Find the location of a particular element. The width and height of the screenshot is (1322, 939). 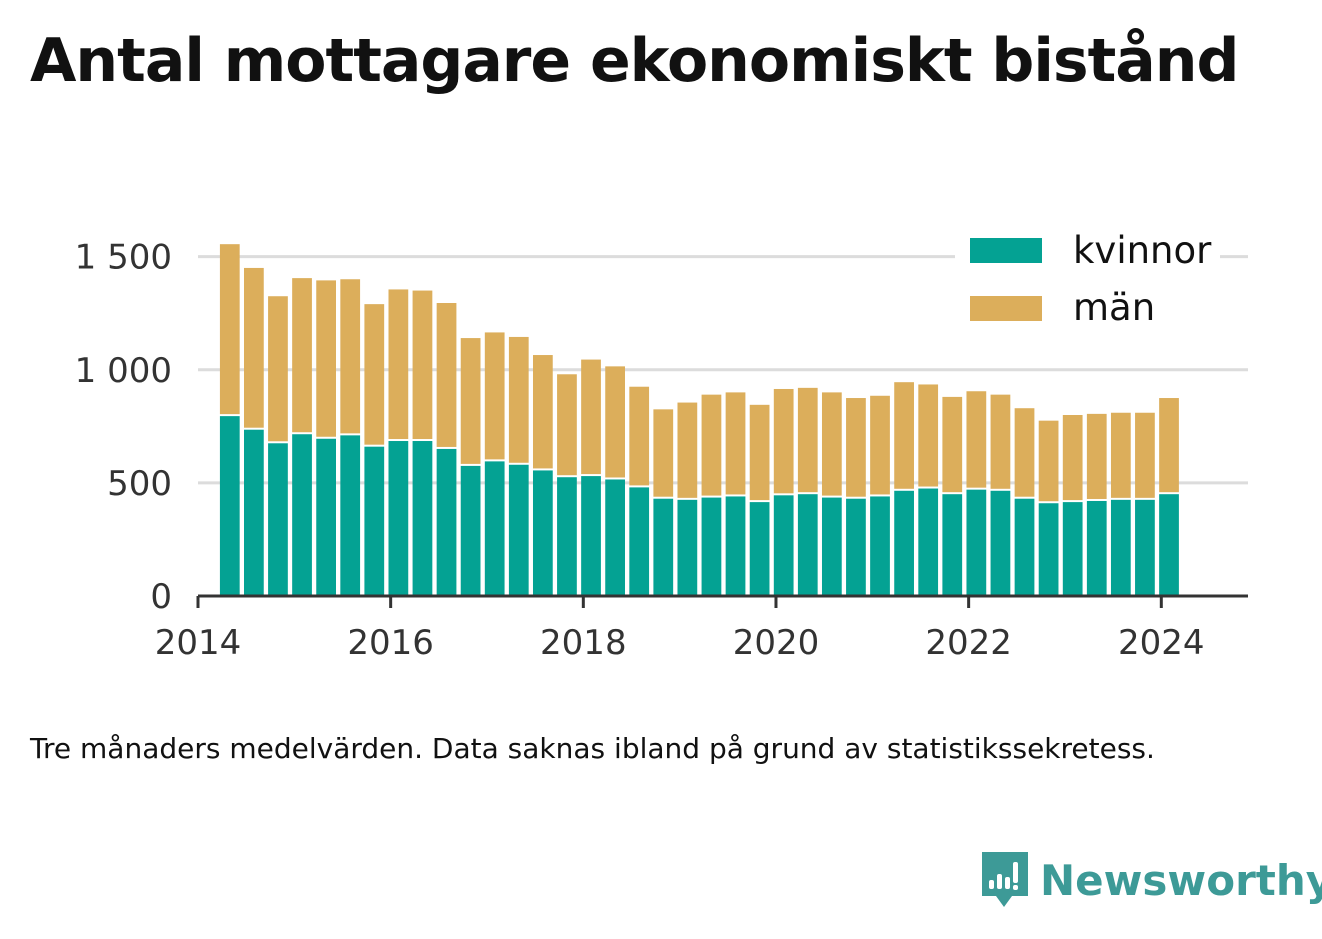

x-tick-label: 2022 is located at coordinates (968, 643).